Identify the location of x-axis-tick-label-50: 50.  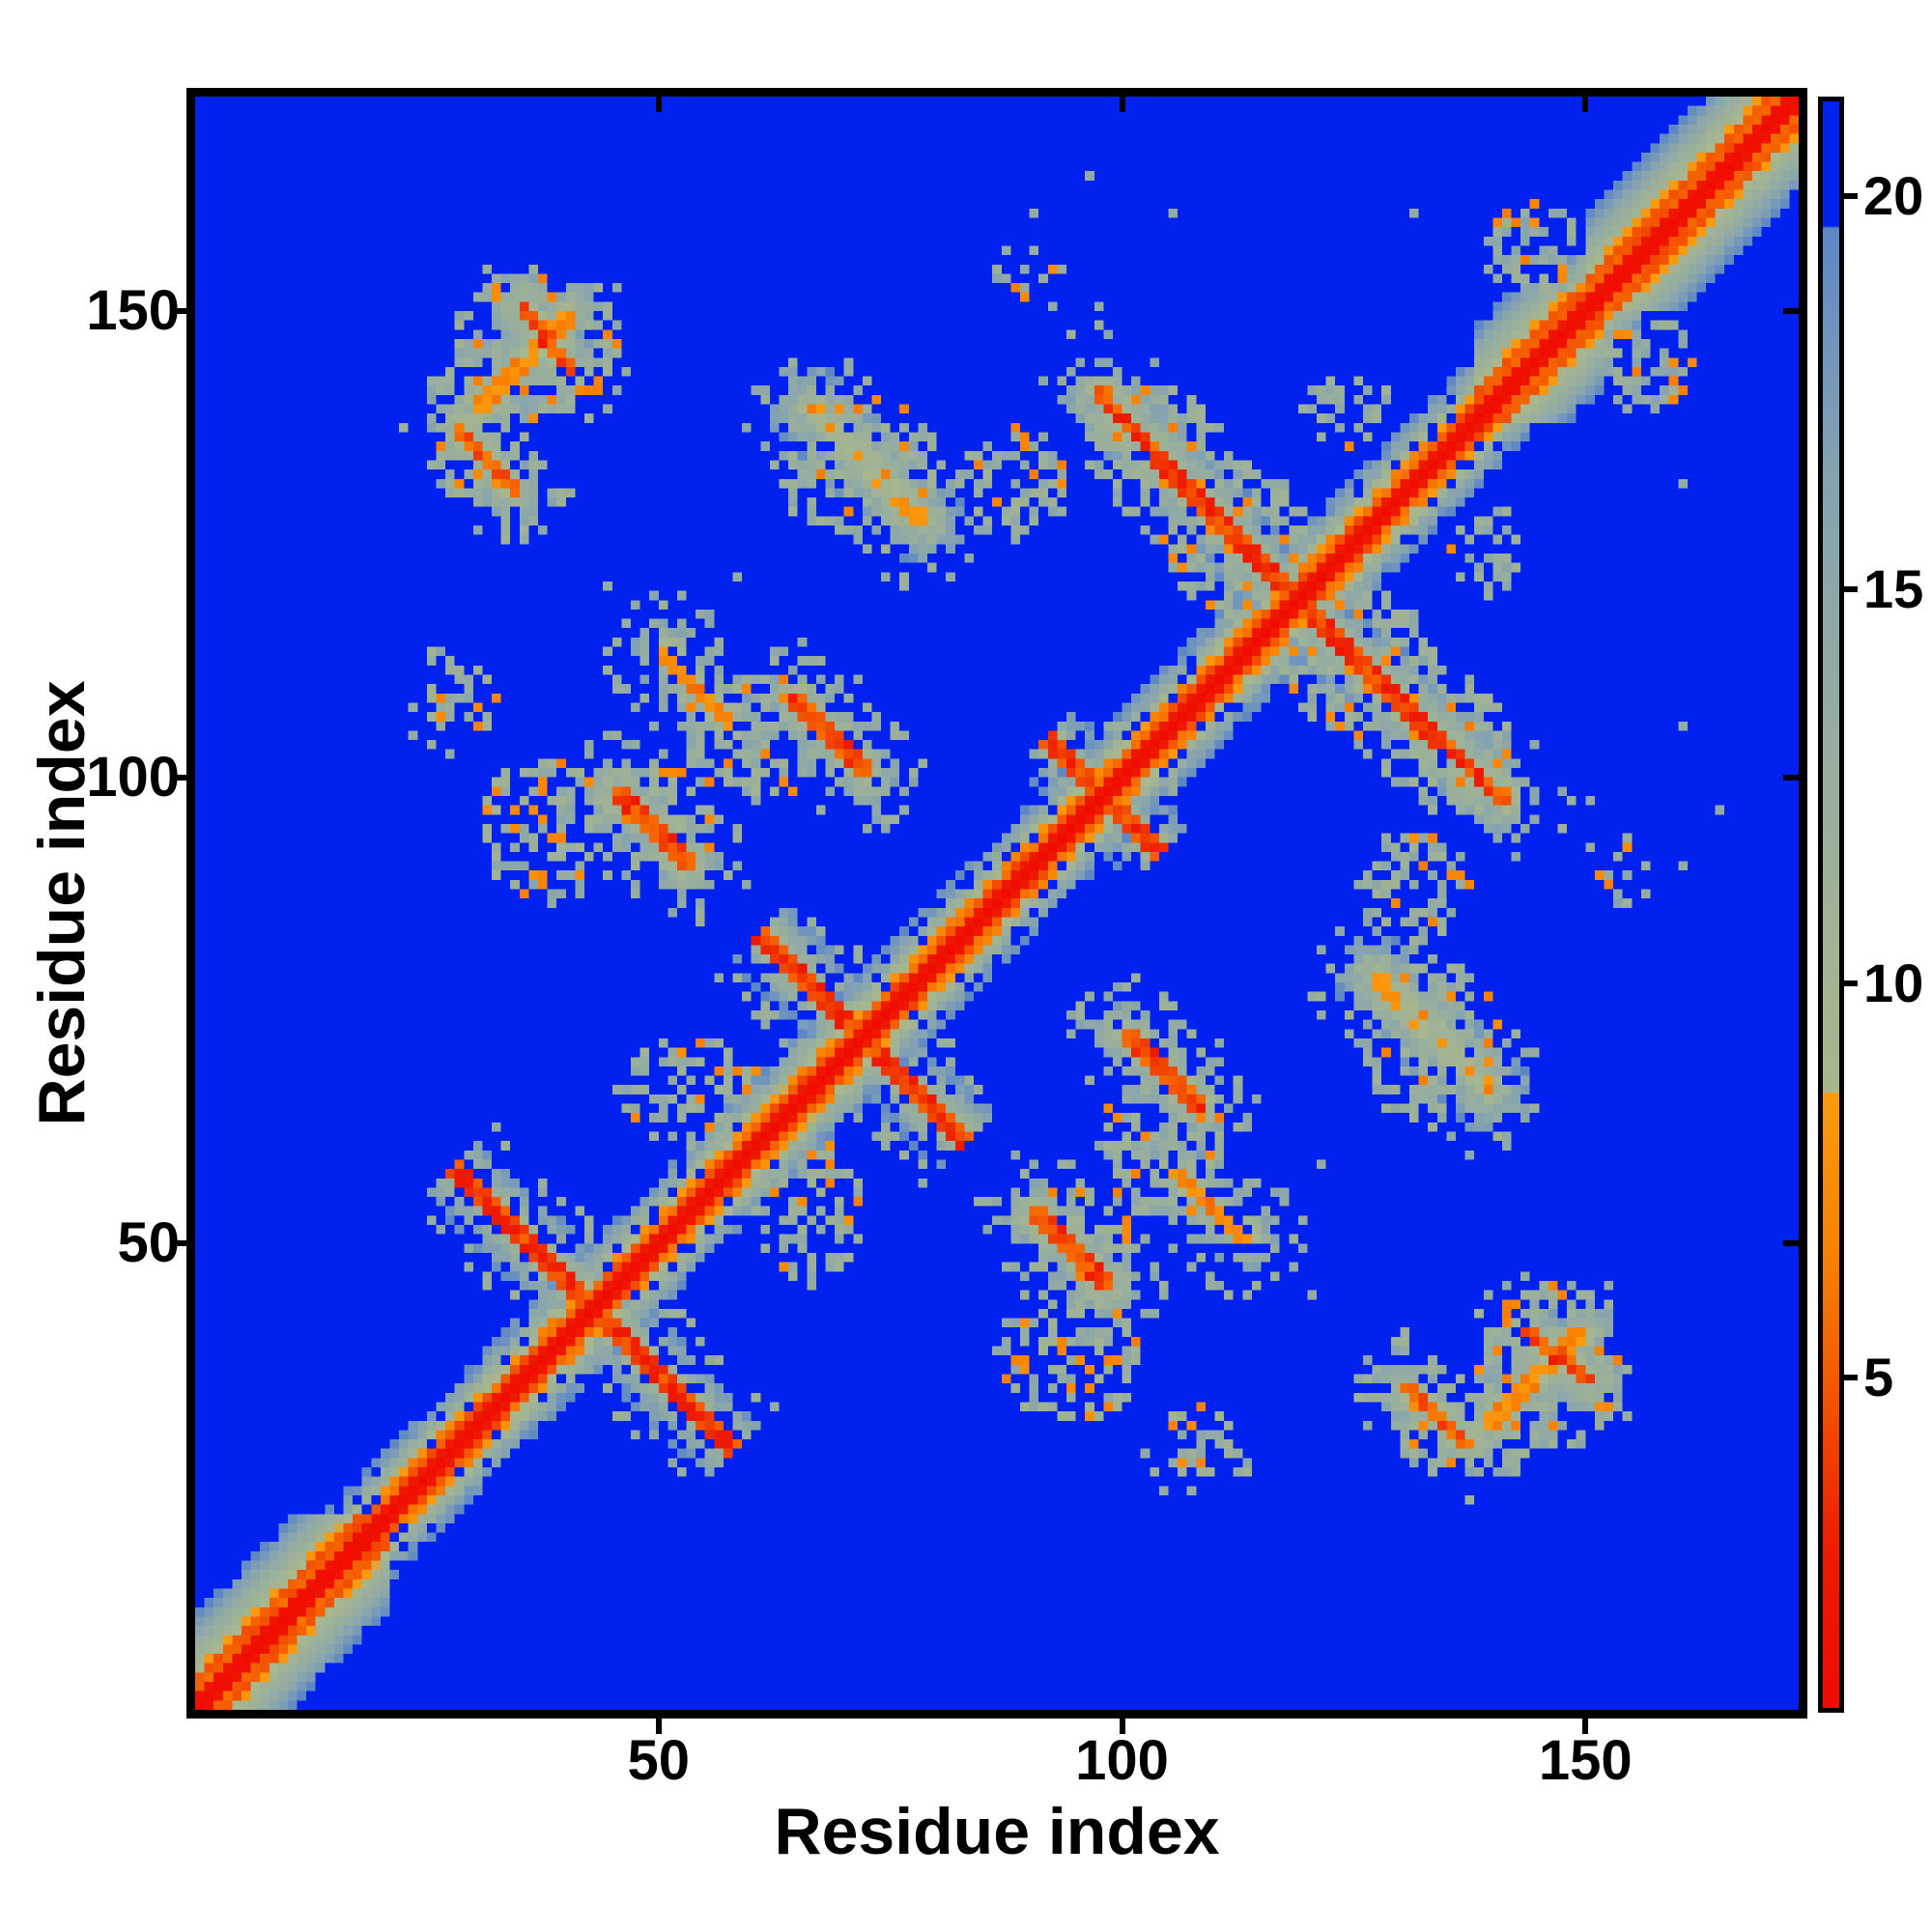
(659, 1760).